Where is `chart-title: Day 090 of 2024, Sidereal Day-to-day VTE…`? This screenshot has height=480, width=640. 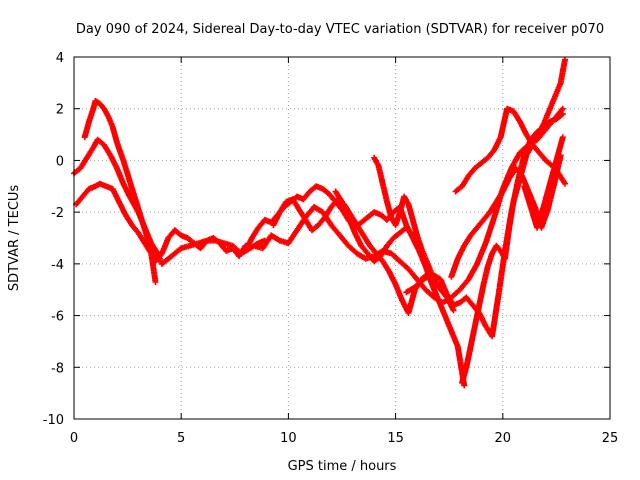 chart-title: Day 090 of 2024, Sidereal Day-to-day VTE… is located at coordinates (340, 29).